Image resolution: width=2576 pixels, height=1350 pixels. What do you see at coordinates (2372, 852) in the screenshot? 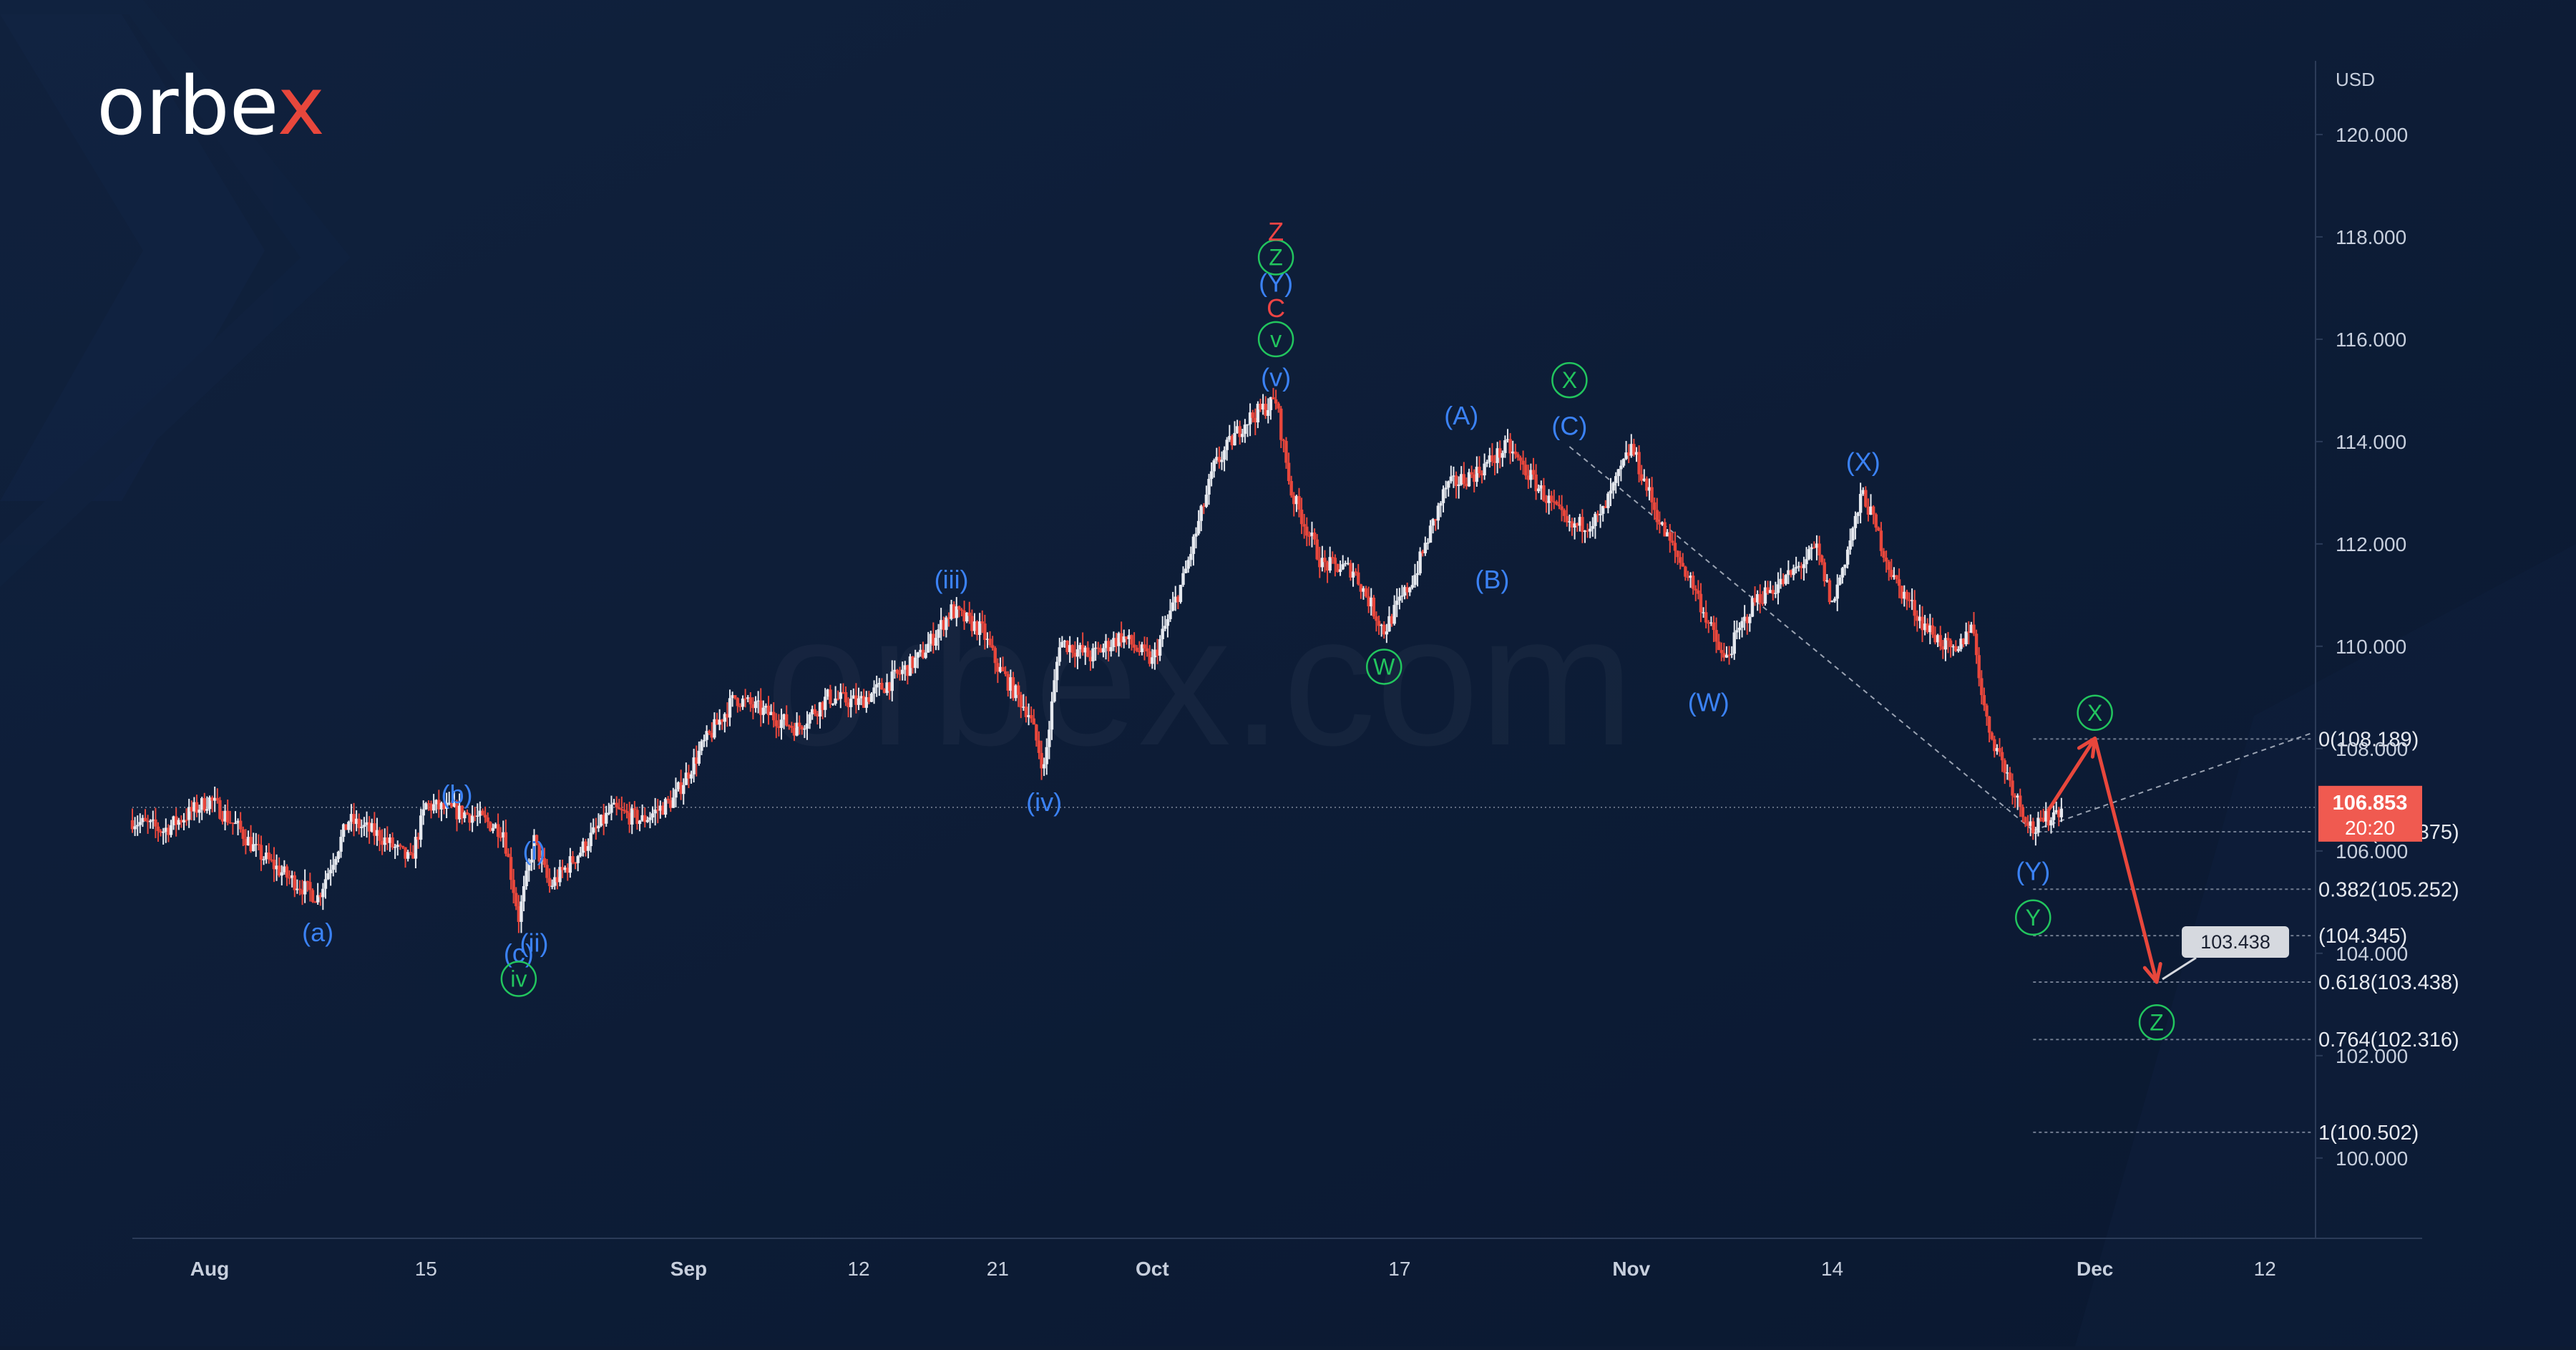
I see `y-tick-label: 106.000` at bounding box center [2372, 852].